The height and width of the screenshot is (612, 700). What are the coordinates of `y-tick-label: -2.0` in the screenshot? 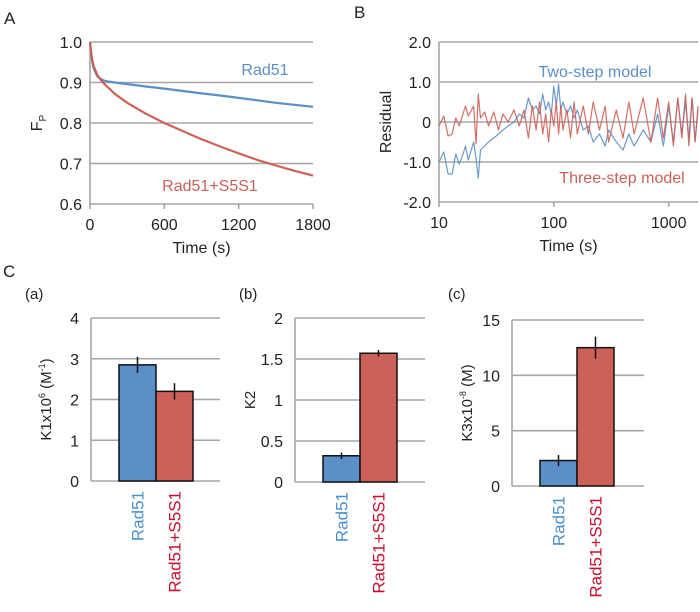 It's located at (417, 203).